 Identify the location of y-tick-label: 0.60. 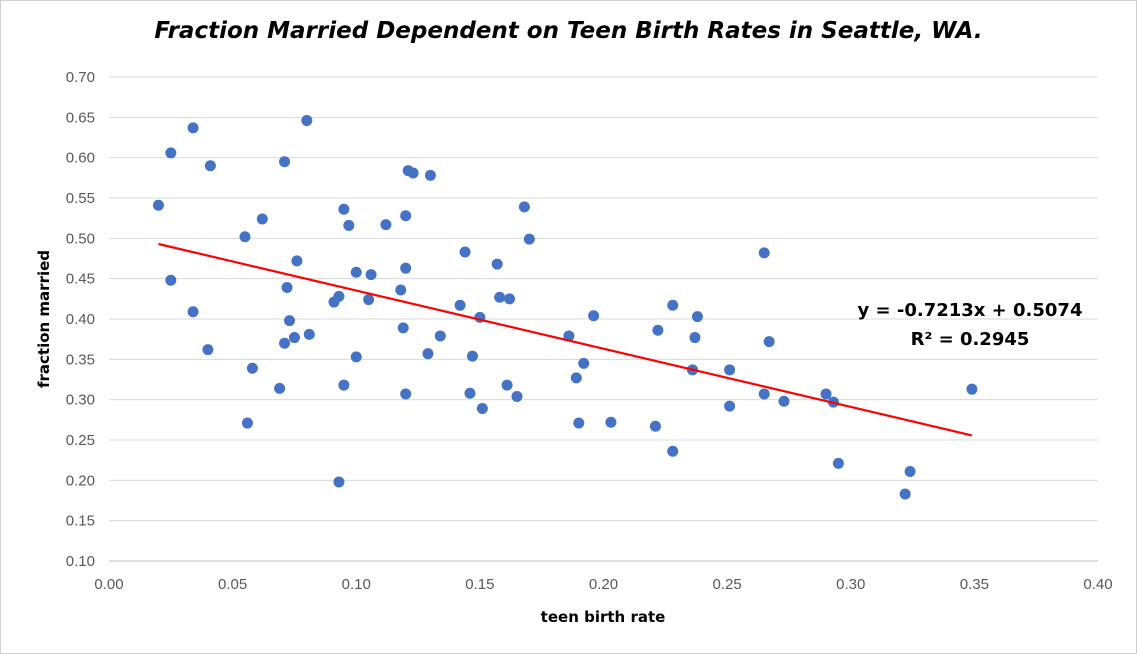
(80, 158).